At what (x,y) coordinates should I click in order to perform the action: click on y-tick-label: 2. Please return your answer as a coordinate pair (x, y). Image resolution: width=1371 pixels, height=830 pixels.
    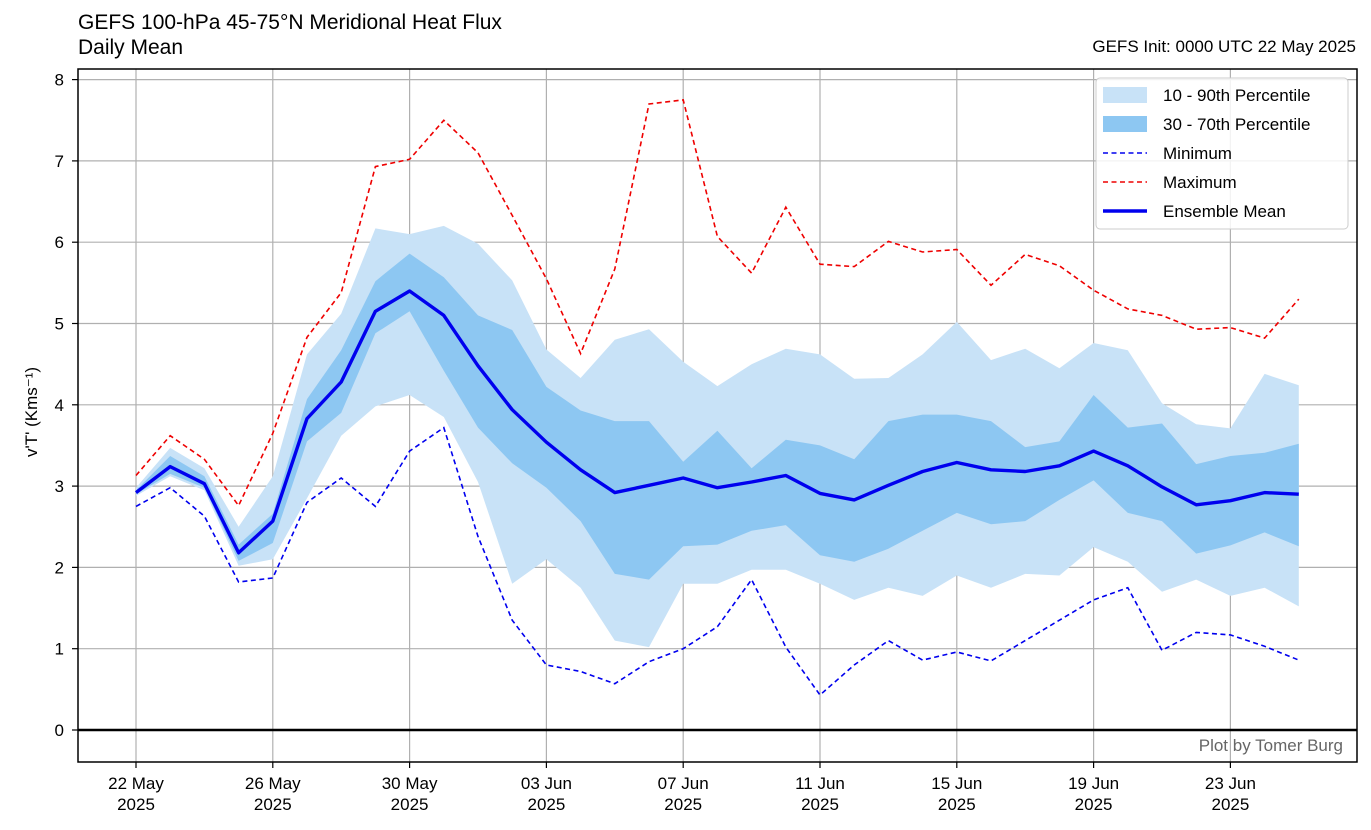
    Looking at the image, I should click on (59, 567).